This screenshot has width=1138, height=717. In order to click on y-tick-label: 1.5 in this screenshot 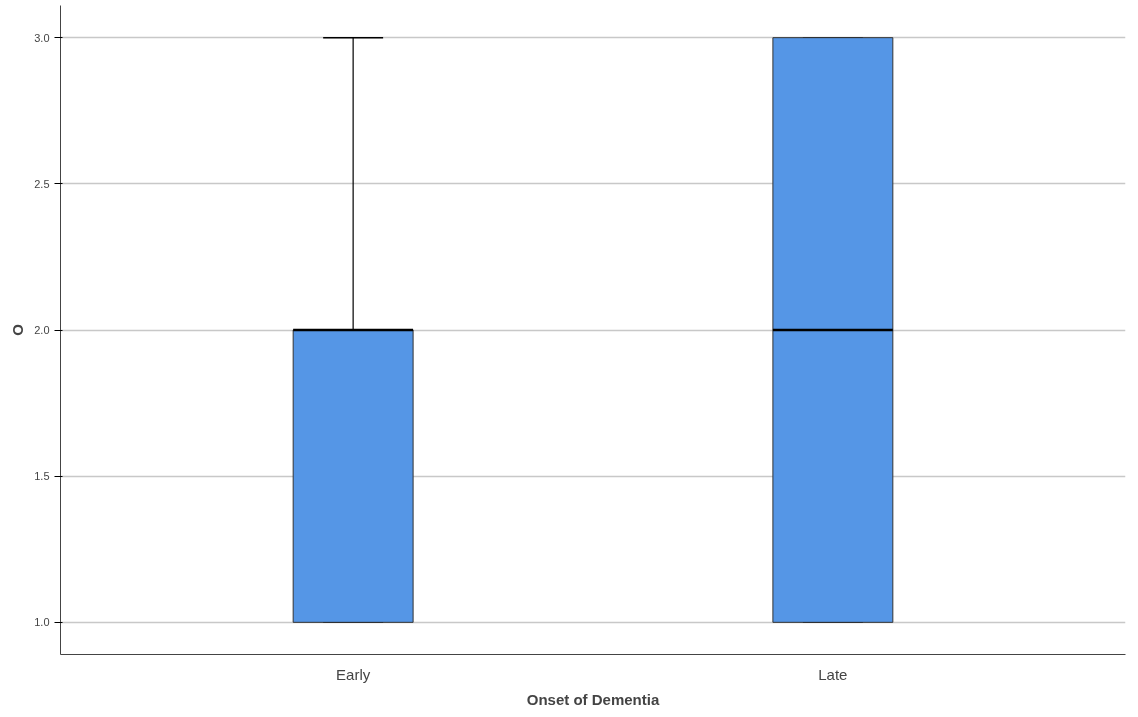, I will do `click(42, 476)`.